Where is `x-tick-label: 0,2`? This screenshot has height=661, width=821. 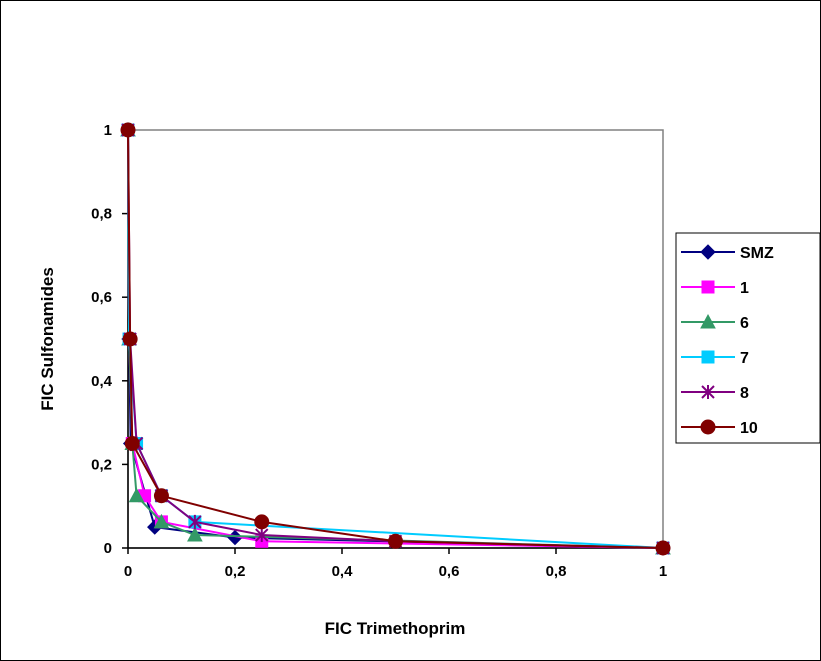 x-tick-label: 0,2 is located at coordinates (235, 571).